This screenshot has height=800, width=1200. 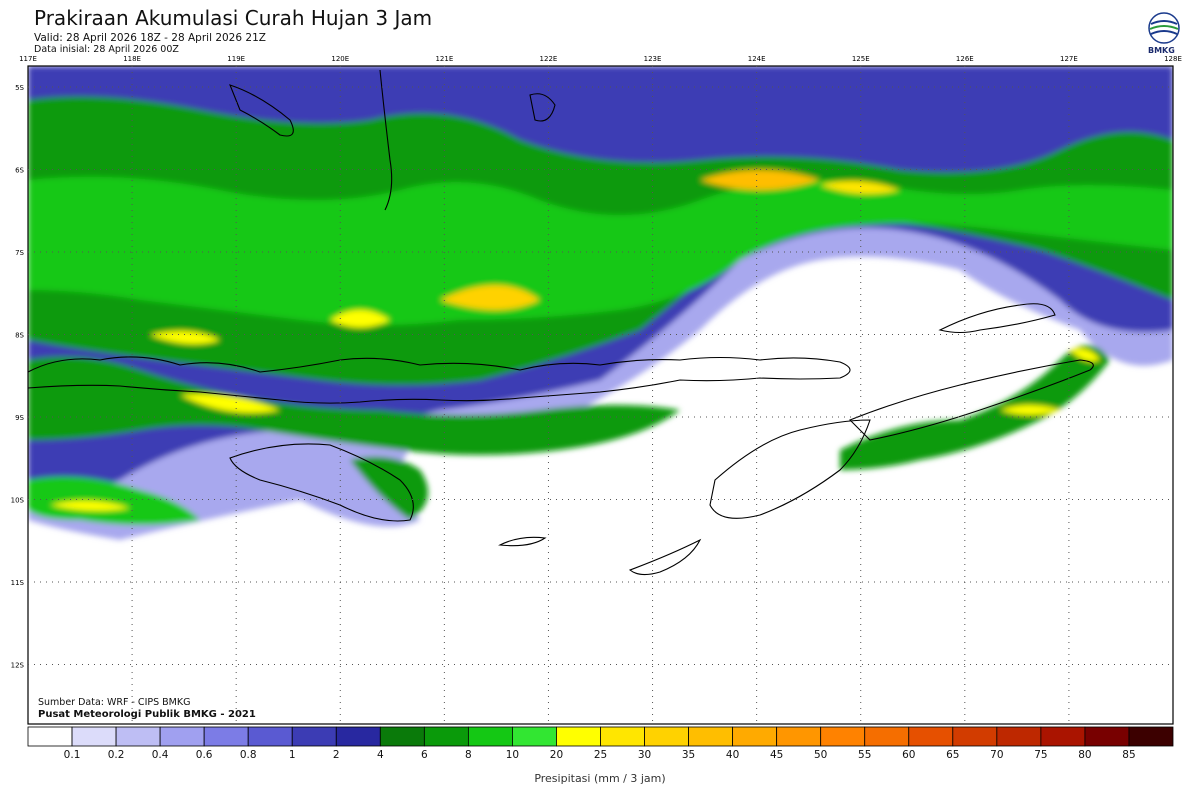 I want to click on colorbar-tick-label: 25, so click(x=600, y=755).